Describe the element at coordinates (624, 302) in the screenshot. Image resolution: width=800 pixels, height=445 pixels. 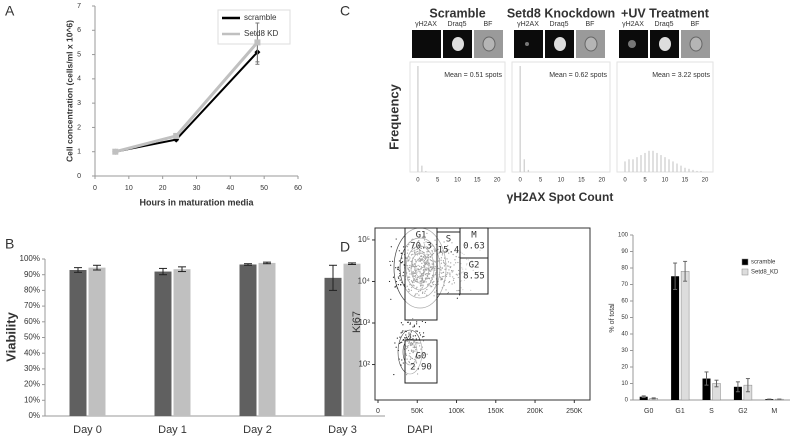
I see `y-tick-label: 60` at that location.